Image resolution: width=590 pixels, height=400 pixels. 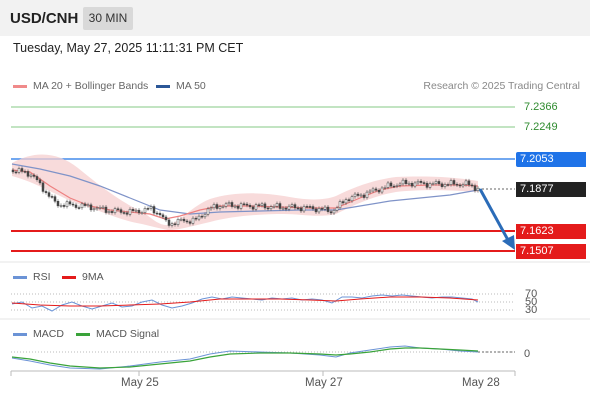 I want to click on rsi-9ma-line, so click(x=245, y=301).